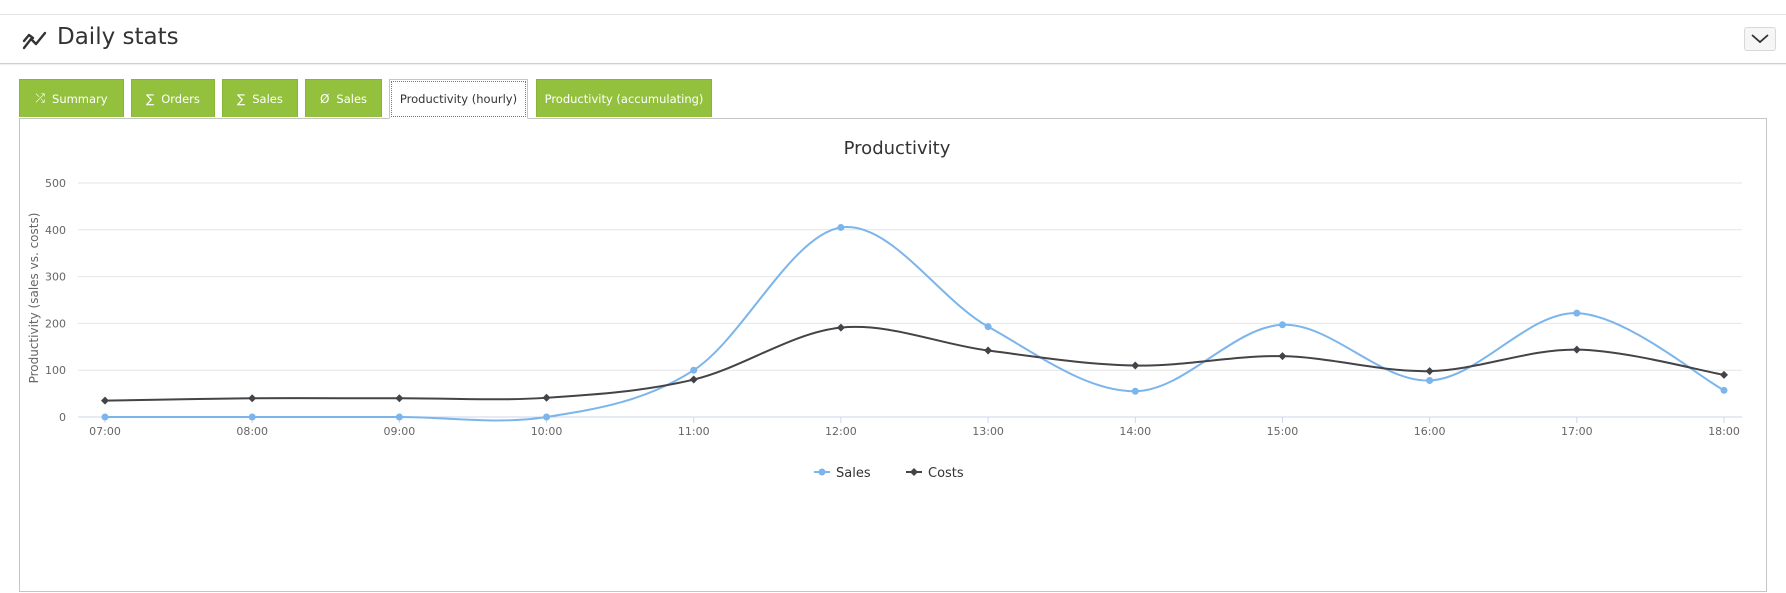 Image resolution: width=1786 pixels, height=593 pixels. I want to click on tab-label: Productivity (hourly), so click(458, 99).